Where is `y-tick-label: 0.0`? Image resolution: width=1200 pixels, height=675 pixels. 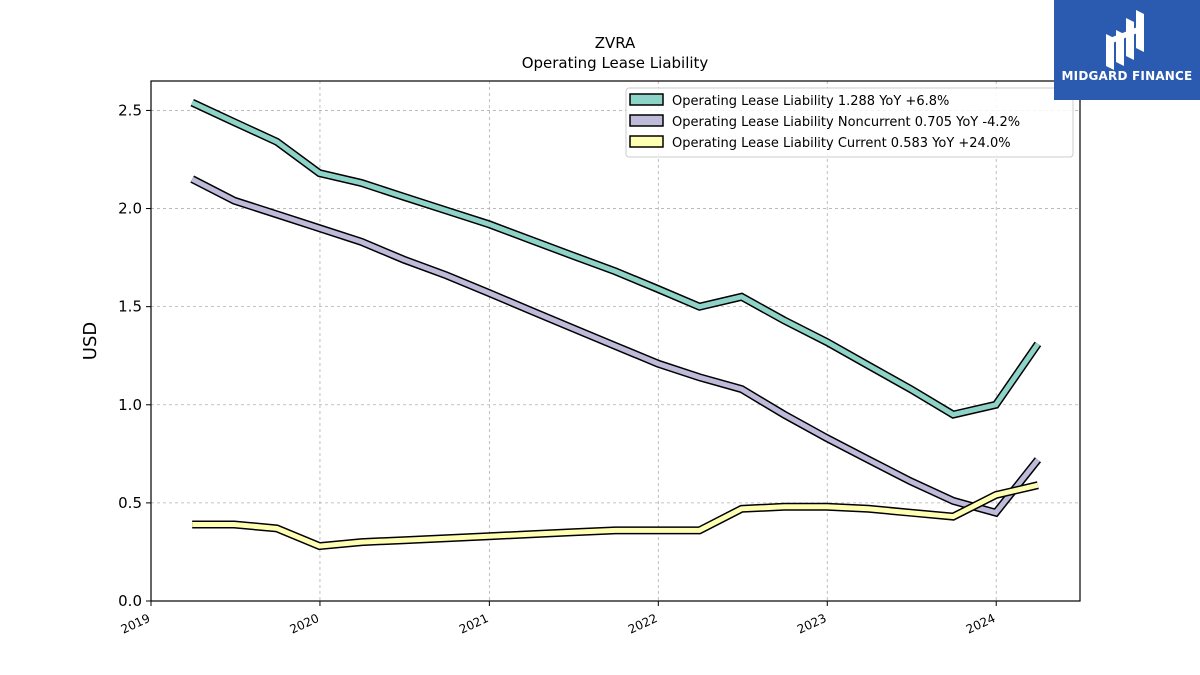
y-tick-label: 0.0 is located at coordinates (130, 601).